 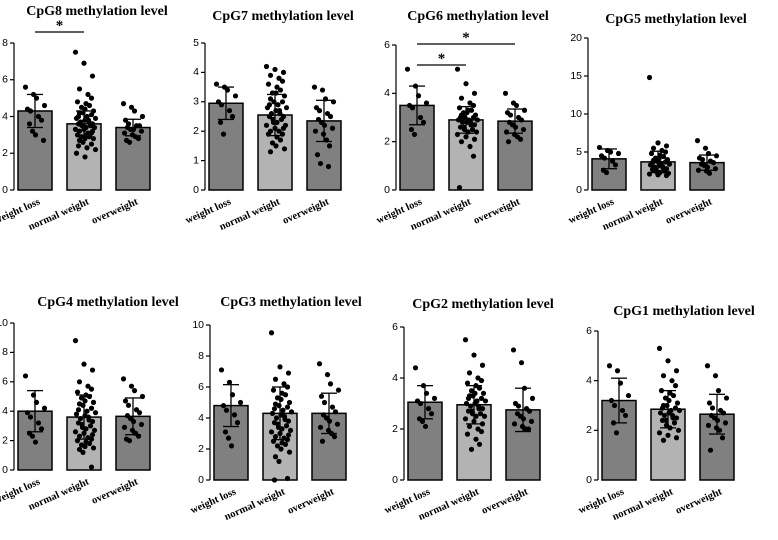 I want to click on x-category-label: overweight, so click(x=497, y=211).